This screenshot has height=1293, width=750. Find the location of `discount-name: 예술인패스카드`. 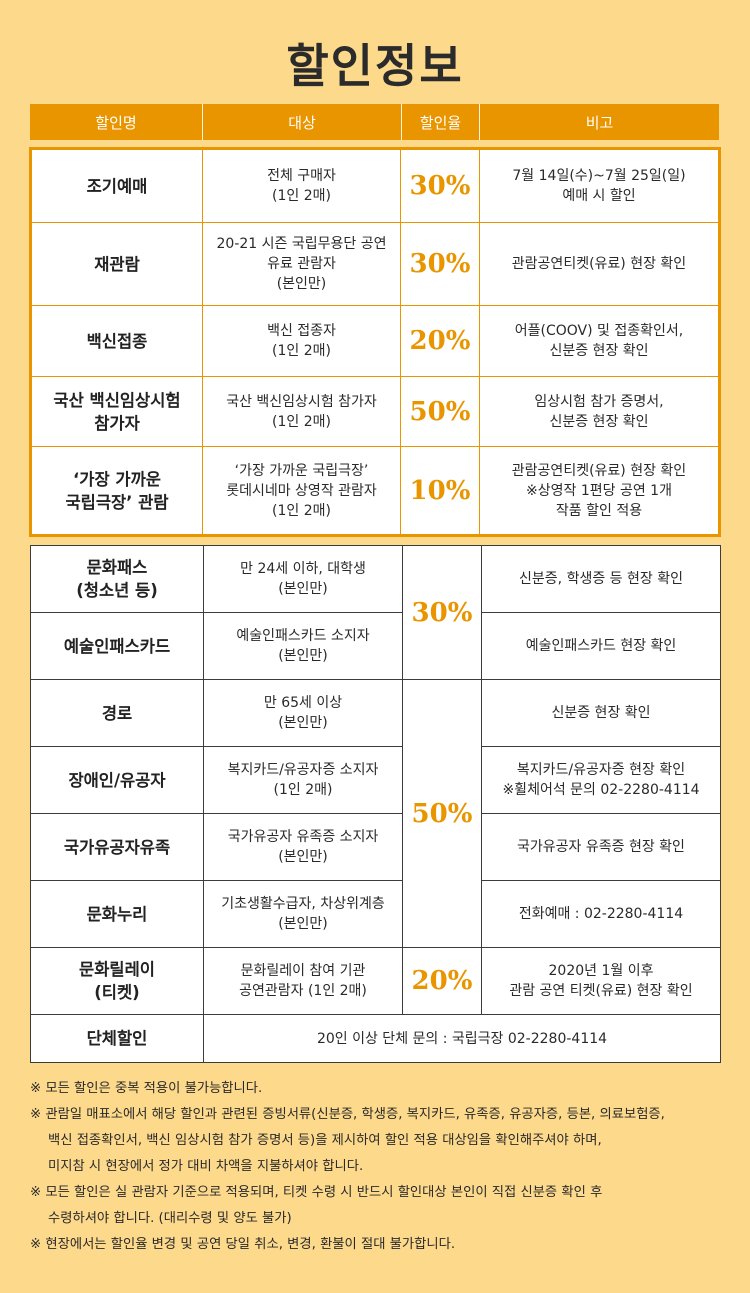

discount-name: 예술인패스카드 is located at coordinates (117, 646).